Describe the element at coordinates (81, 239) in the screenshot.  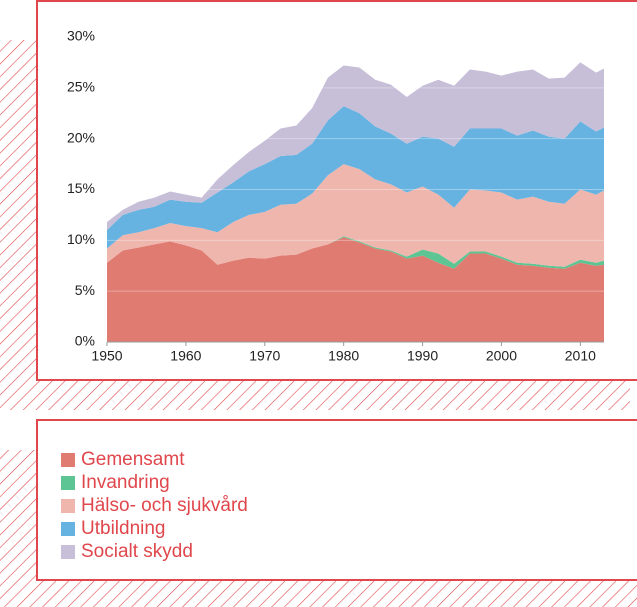
I see `y-tick-label: 10%` at that location.